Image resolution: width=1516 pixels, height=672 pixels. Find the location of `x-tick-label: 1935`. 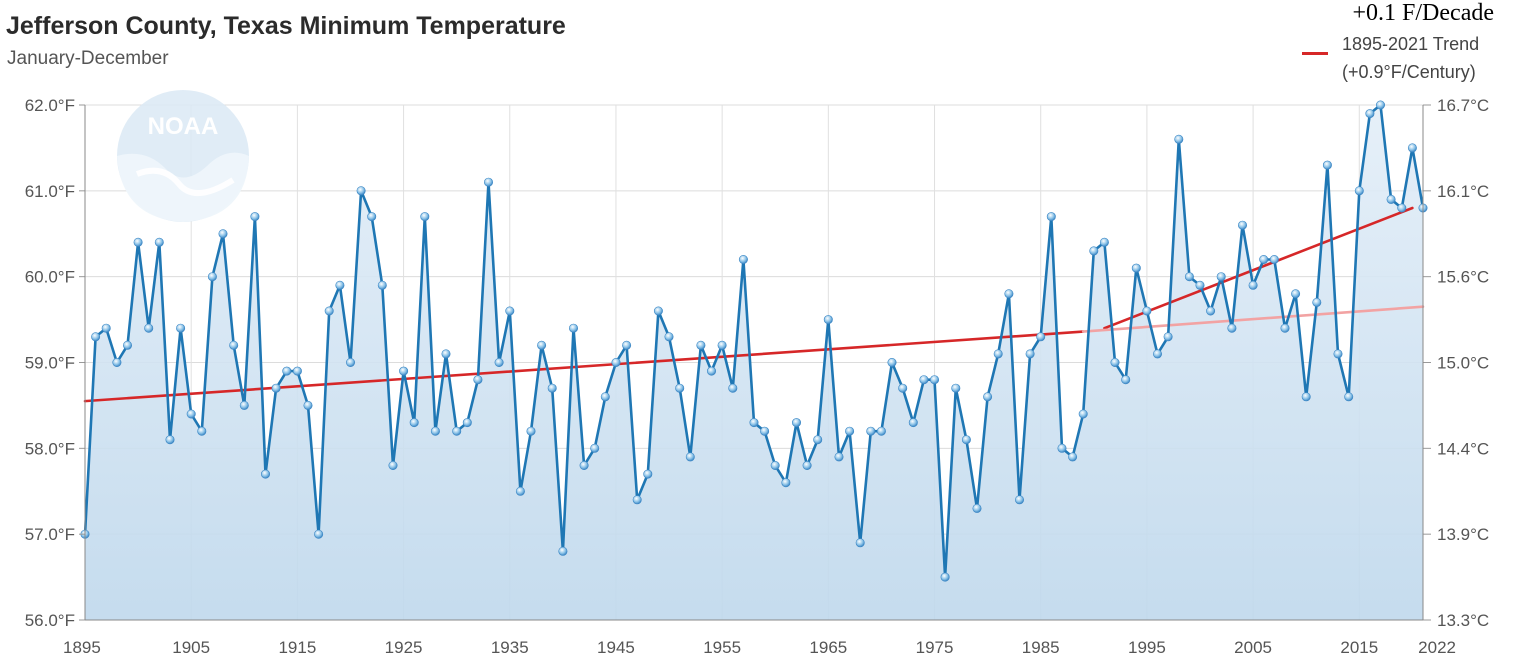

x-tick-label: 1935 is located at coordinates (510, 647).